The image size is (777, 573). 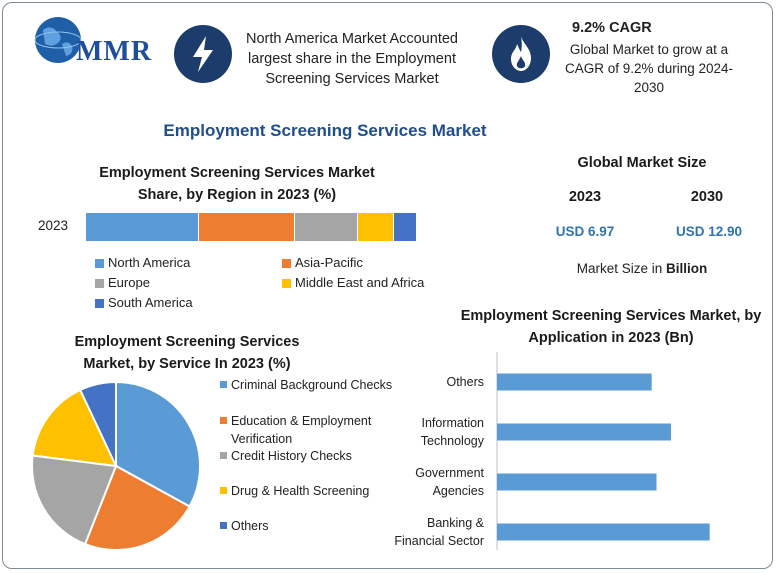 I want to click on mmr-logo, so click(x=58, y=40).